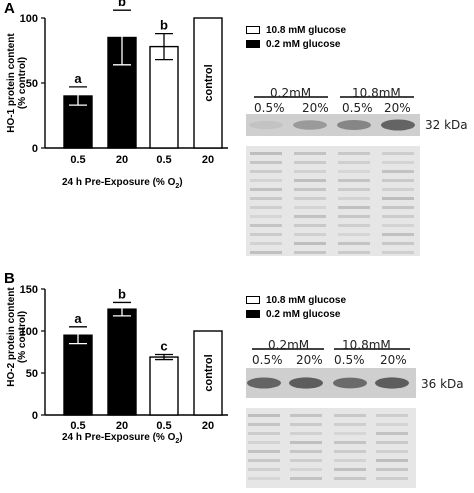 This screenshot has height=493, width=474. What do you see at coordinates (366, 345) in the screenshot?
I see `blot-b-group-2: 10.8mM` at bounding box center [366, 345].